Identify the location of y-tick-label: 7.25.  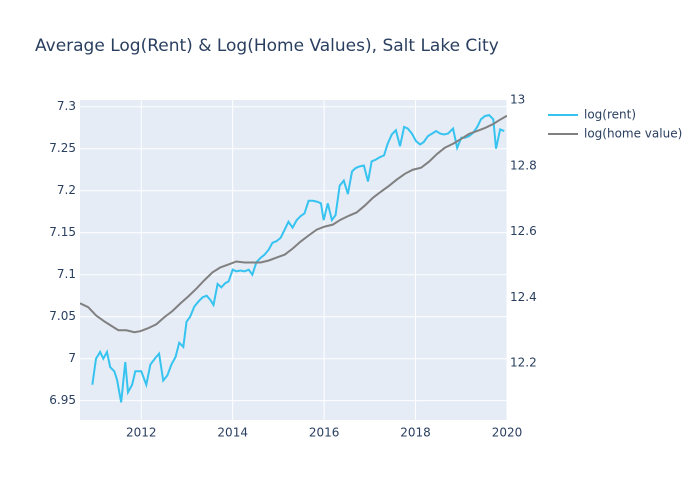
(62, 148).